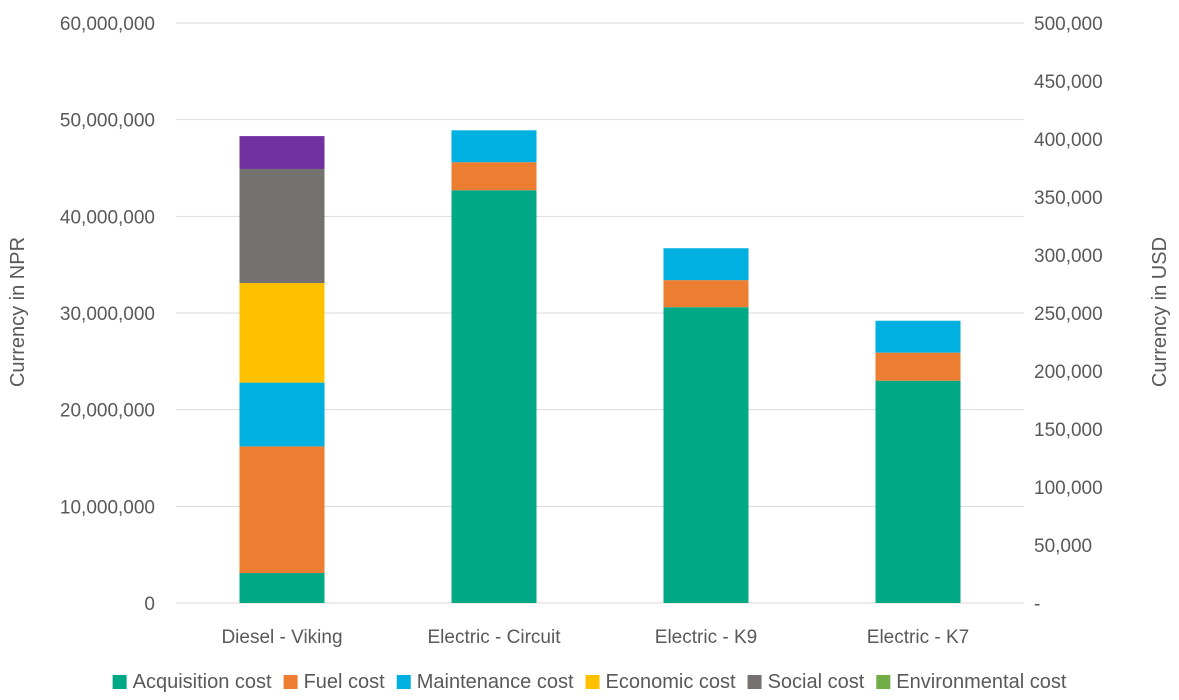  I want to click on legend-item: Economic cost, so click(660, 682).